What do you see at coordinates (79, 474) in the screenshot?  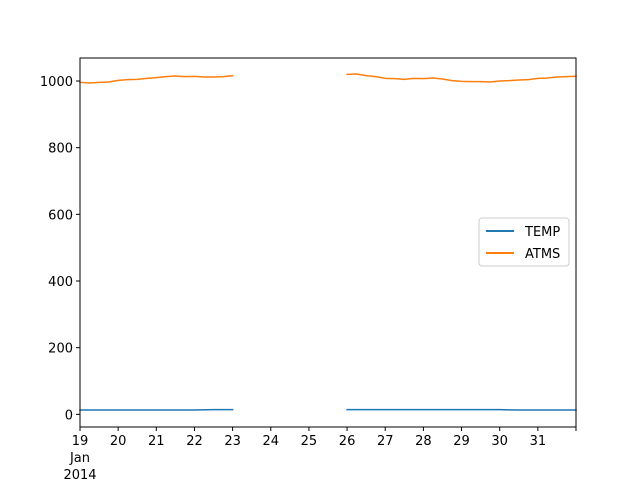 I see `x-axis-year-label: 2014` at bounding box center [79, 474].